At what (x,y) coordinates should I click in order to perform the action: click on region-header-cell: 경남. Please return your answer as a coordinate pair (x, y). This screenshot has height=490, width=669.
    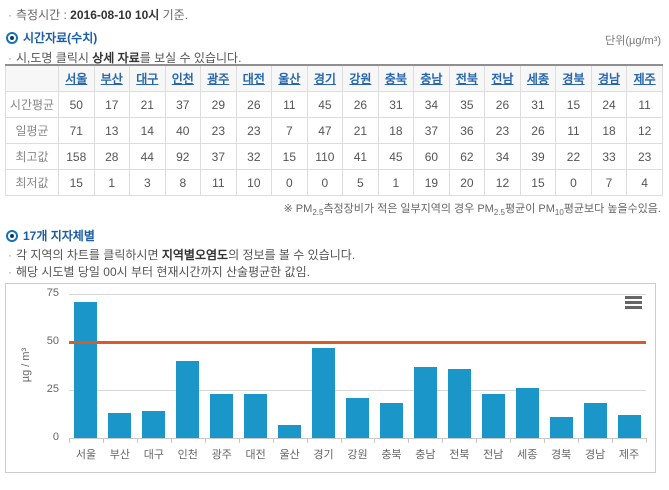
    Looking at the image, I should click on (609, 78).